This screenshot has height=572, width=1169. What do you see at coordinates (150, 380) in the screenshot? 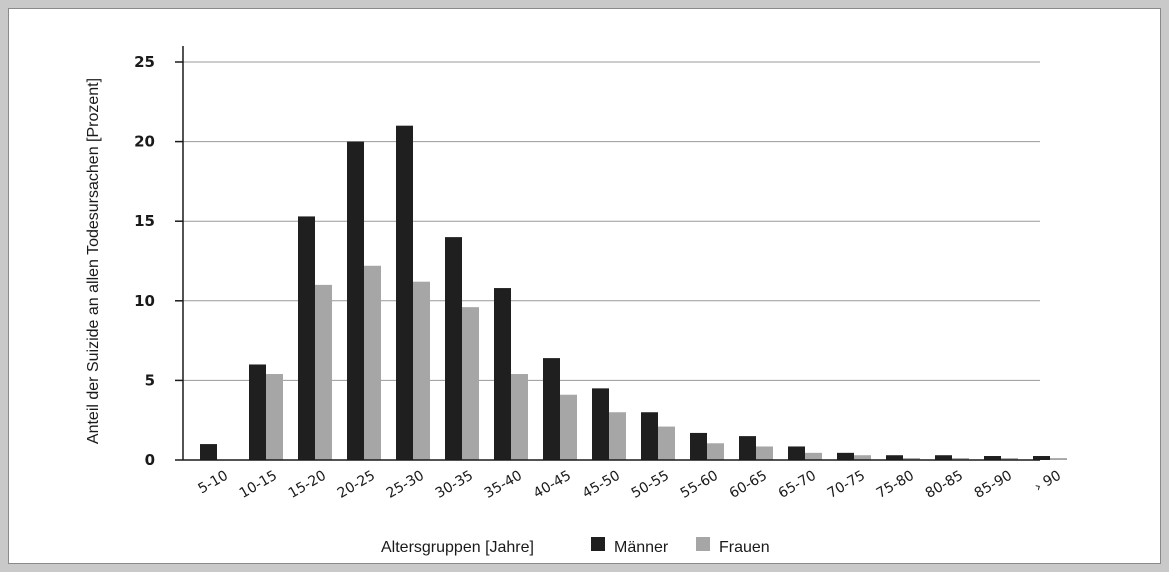
I see `y-tick-label: 5` at bounding box center [150, 380].